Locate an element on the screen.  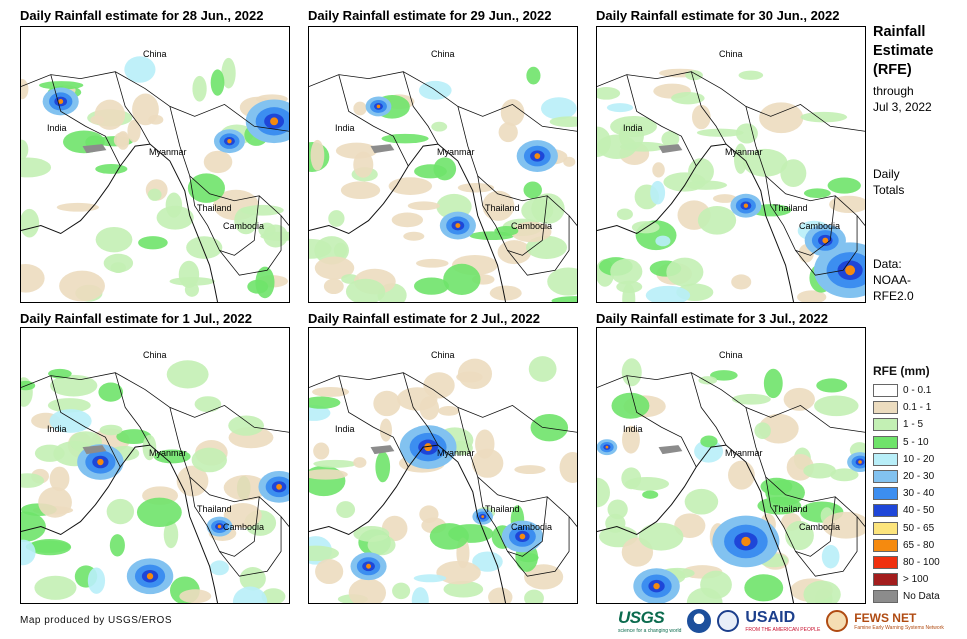
legend-label: 10 - 20 is located at coordinates (919, 459).